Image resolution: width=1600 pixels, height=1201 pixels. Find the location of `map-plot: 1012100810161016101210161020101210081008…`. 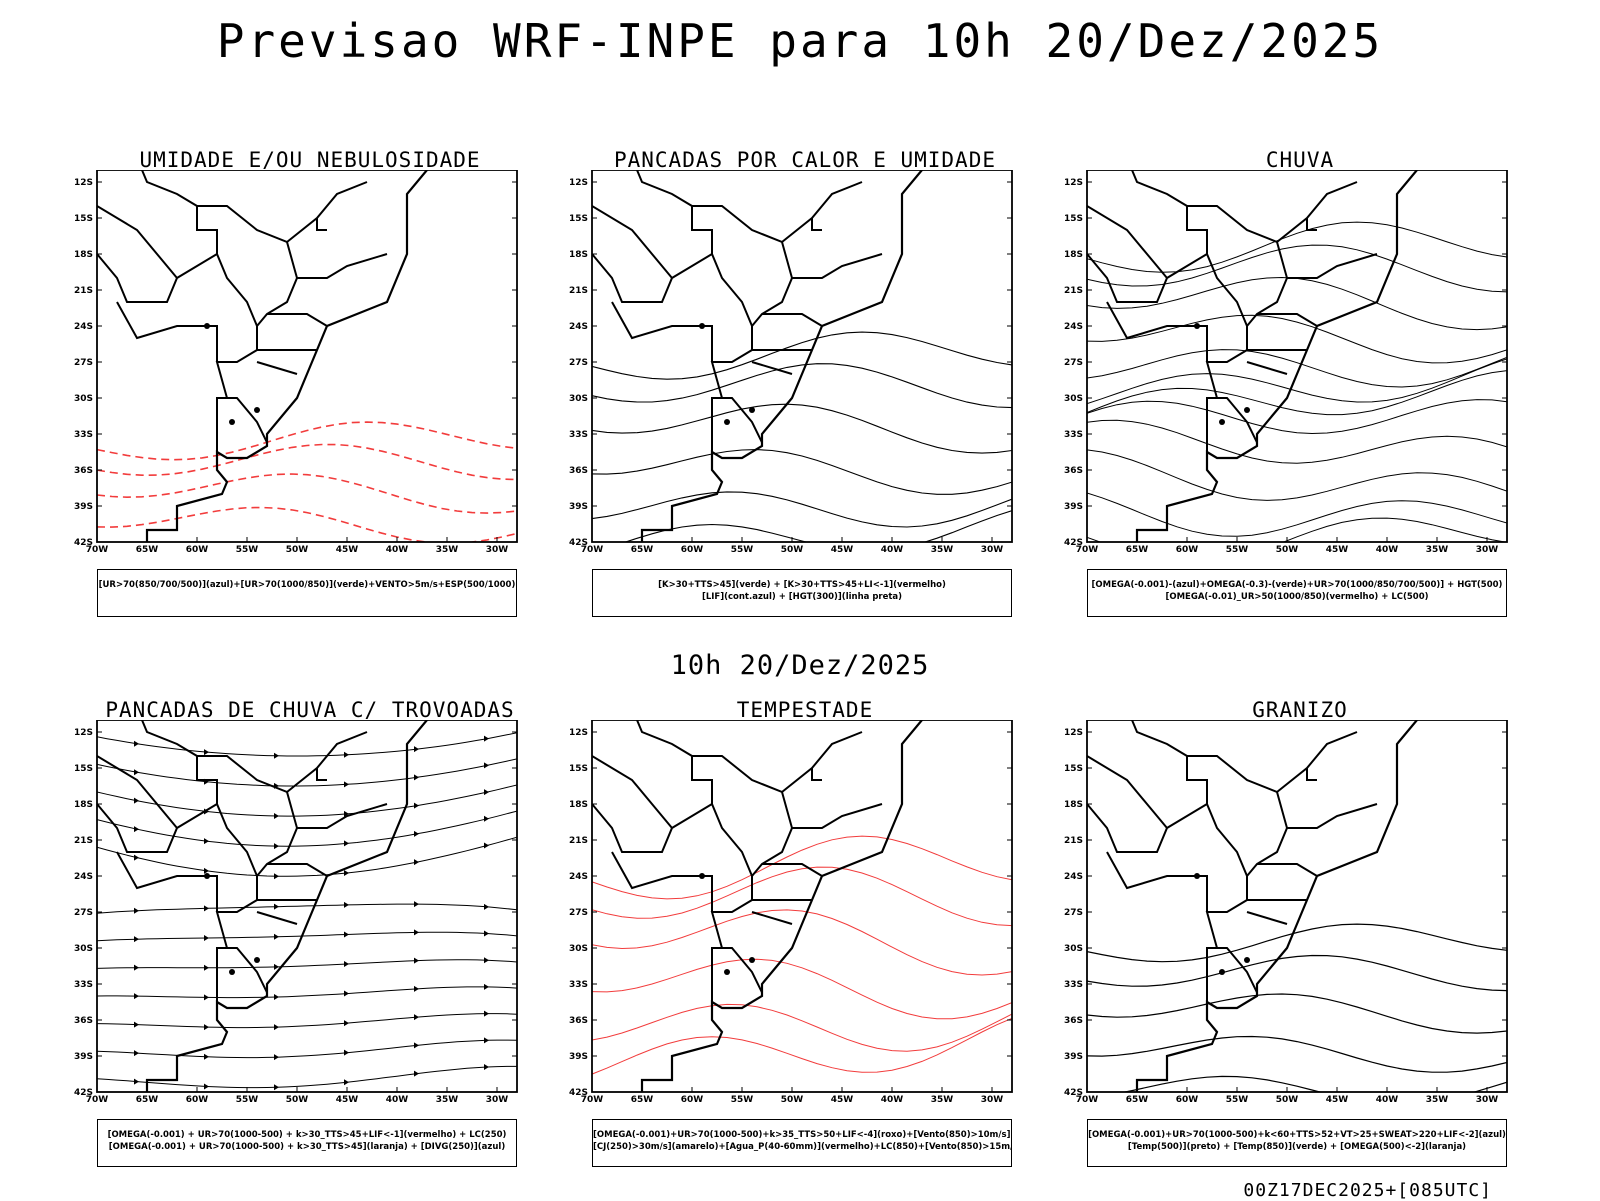

map-plot: 1012100810161016101210161020101210081008… is located at coordinates (296, 362).